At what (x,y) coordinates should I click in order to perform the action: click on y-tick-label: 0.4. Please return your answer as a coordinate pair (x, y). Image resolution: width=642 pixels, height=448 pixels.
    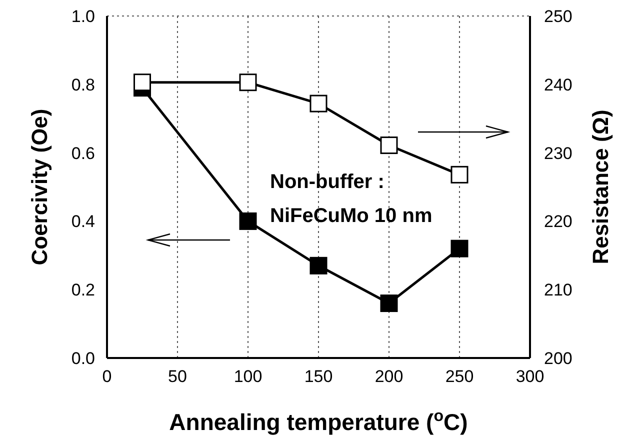
    Looking at the image, I should click on (83, 222).